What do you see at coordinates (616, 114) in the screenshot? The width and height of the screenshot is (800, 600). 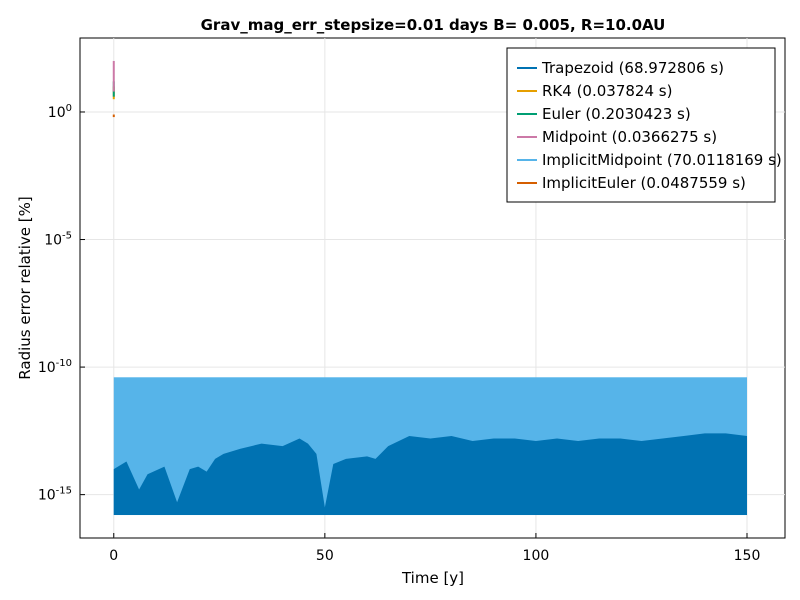 I see `legend-label: Euler (0.2030423 s)` at bounding box center [616, 114].